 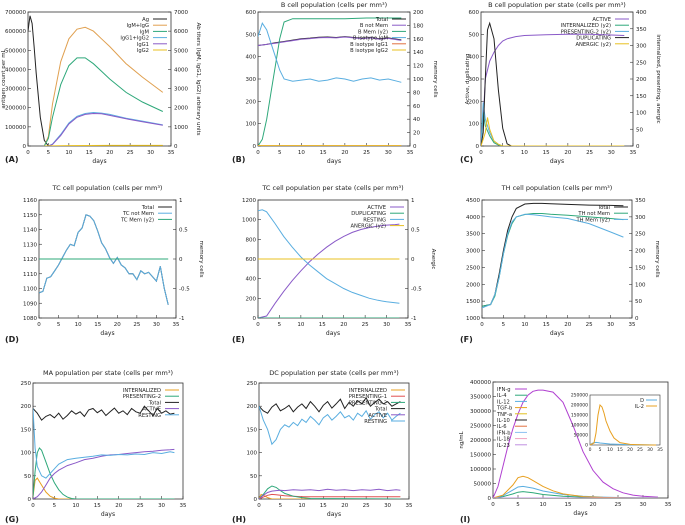 I want to click on panel-letter: (A), so click(x=12, y=159).